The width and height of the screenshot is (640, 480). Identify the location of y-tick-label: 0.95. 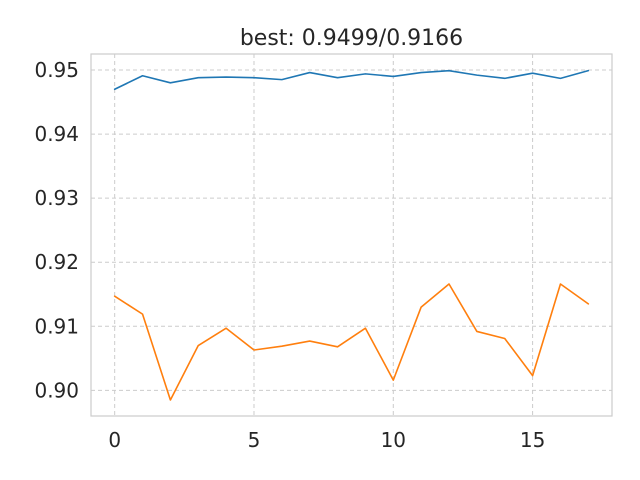
(56, 70).